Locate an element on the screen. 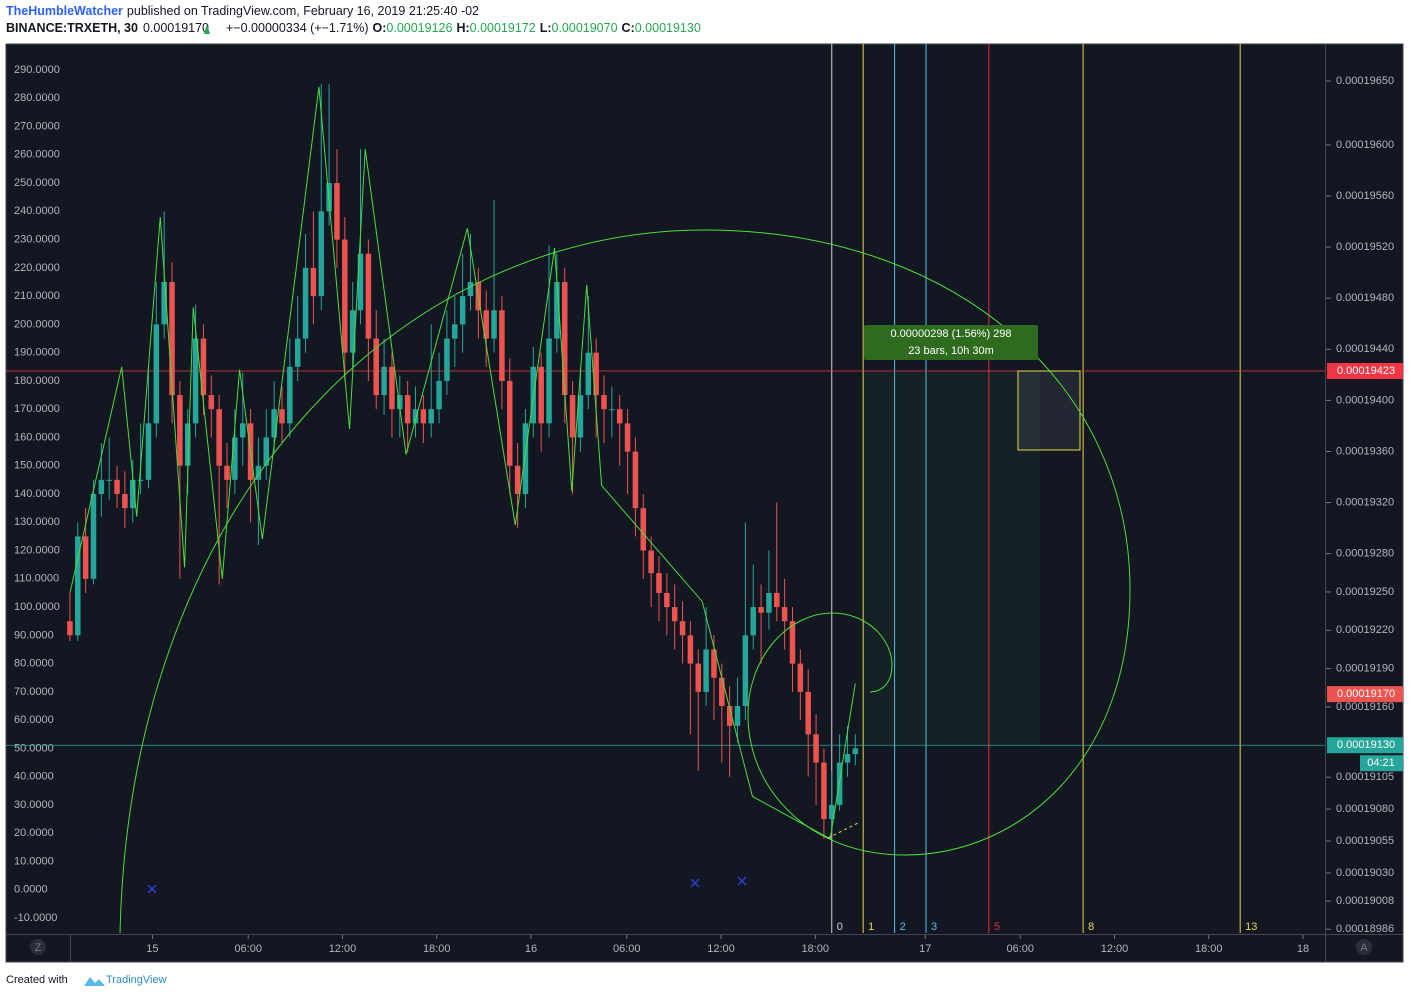 The image size is (1409, 998). y2-tick-label: 0.00019280 is located at coordinates (1365, 554).